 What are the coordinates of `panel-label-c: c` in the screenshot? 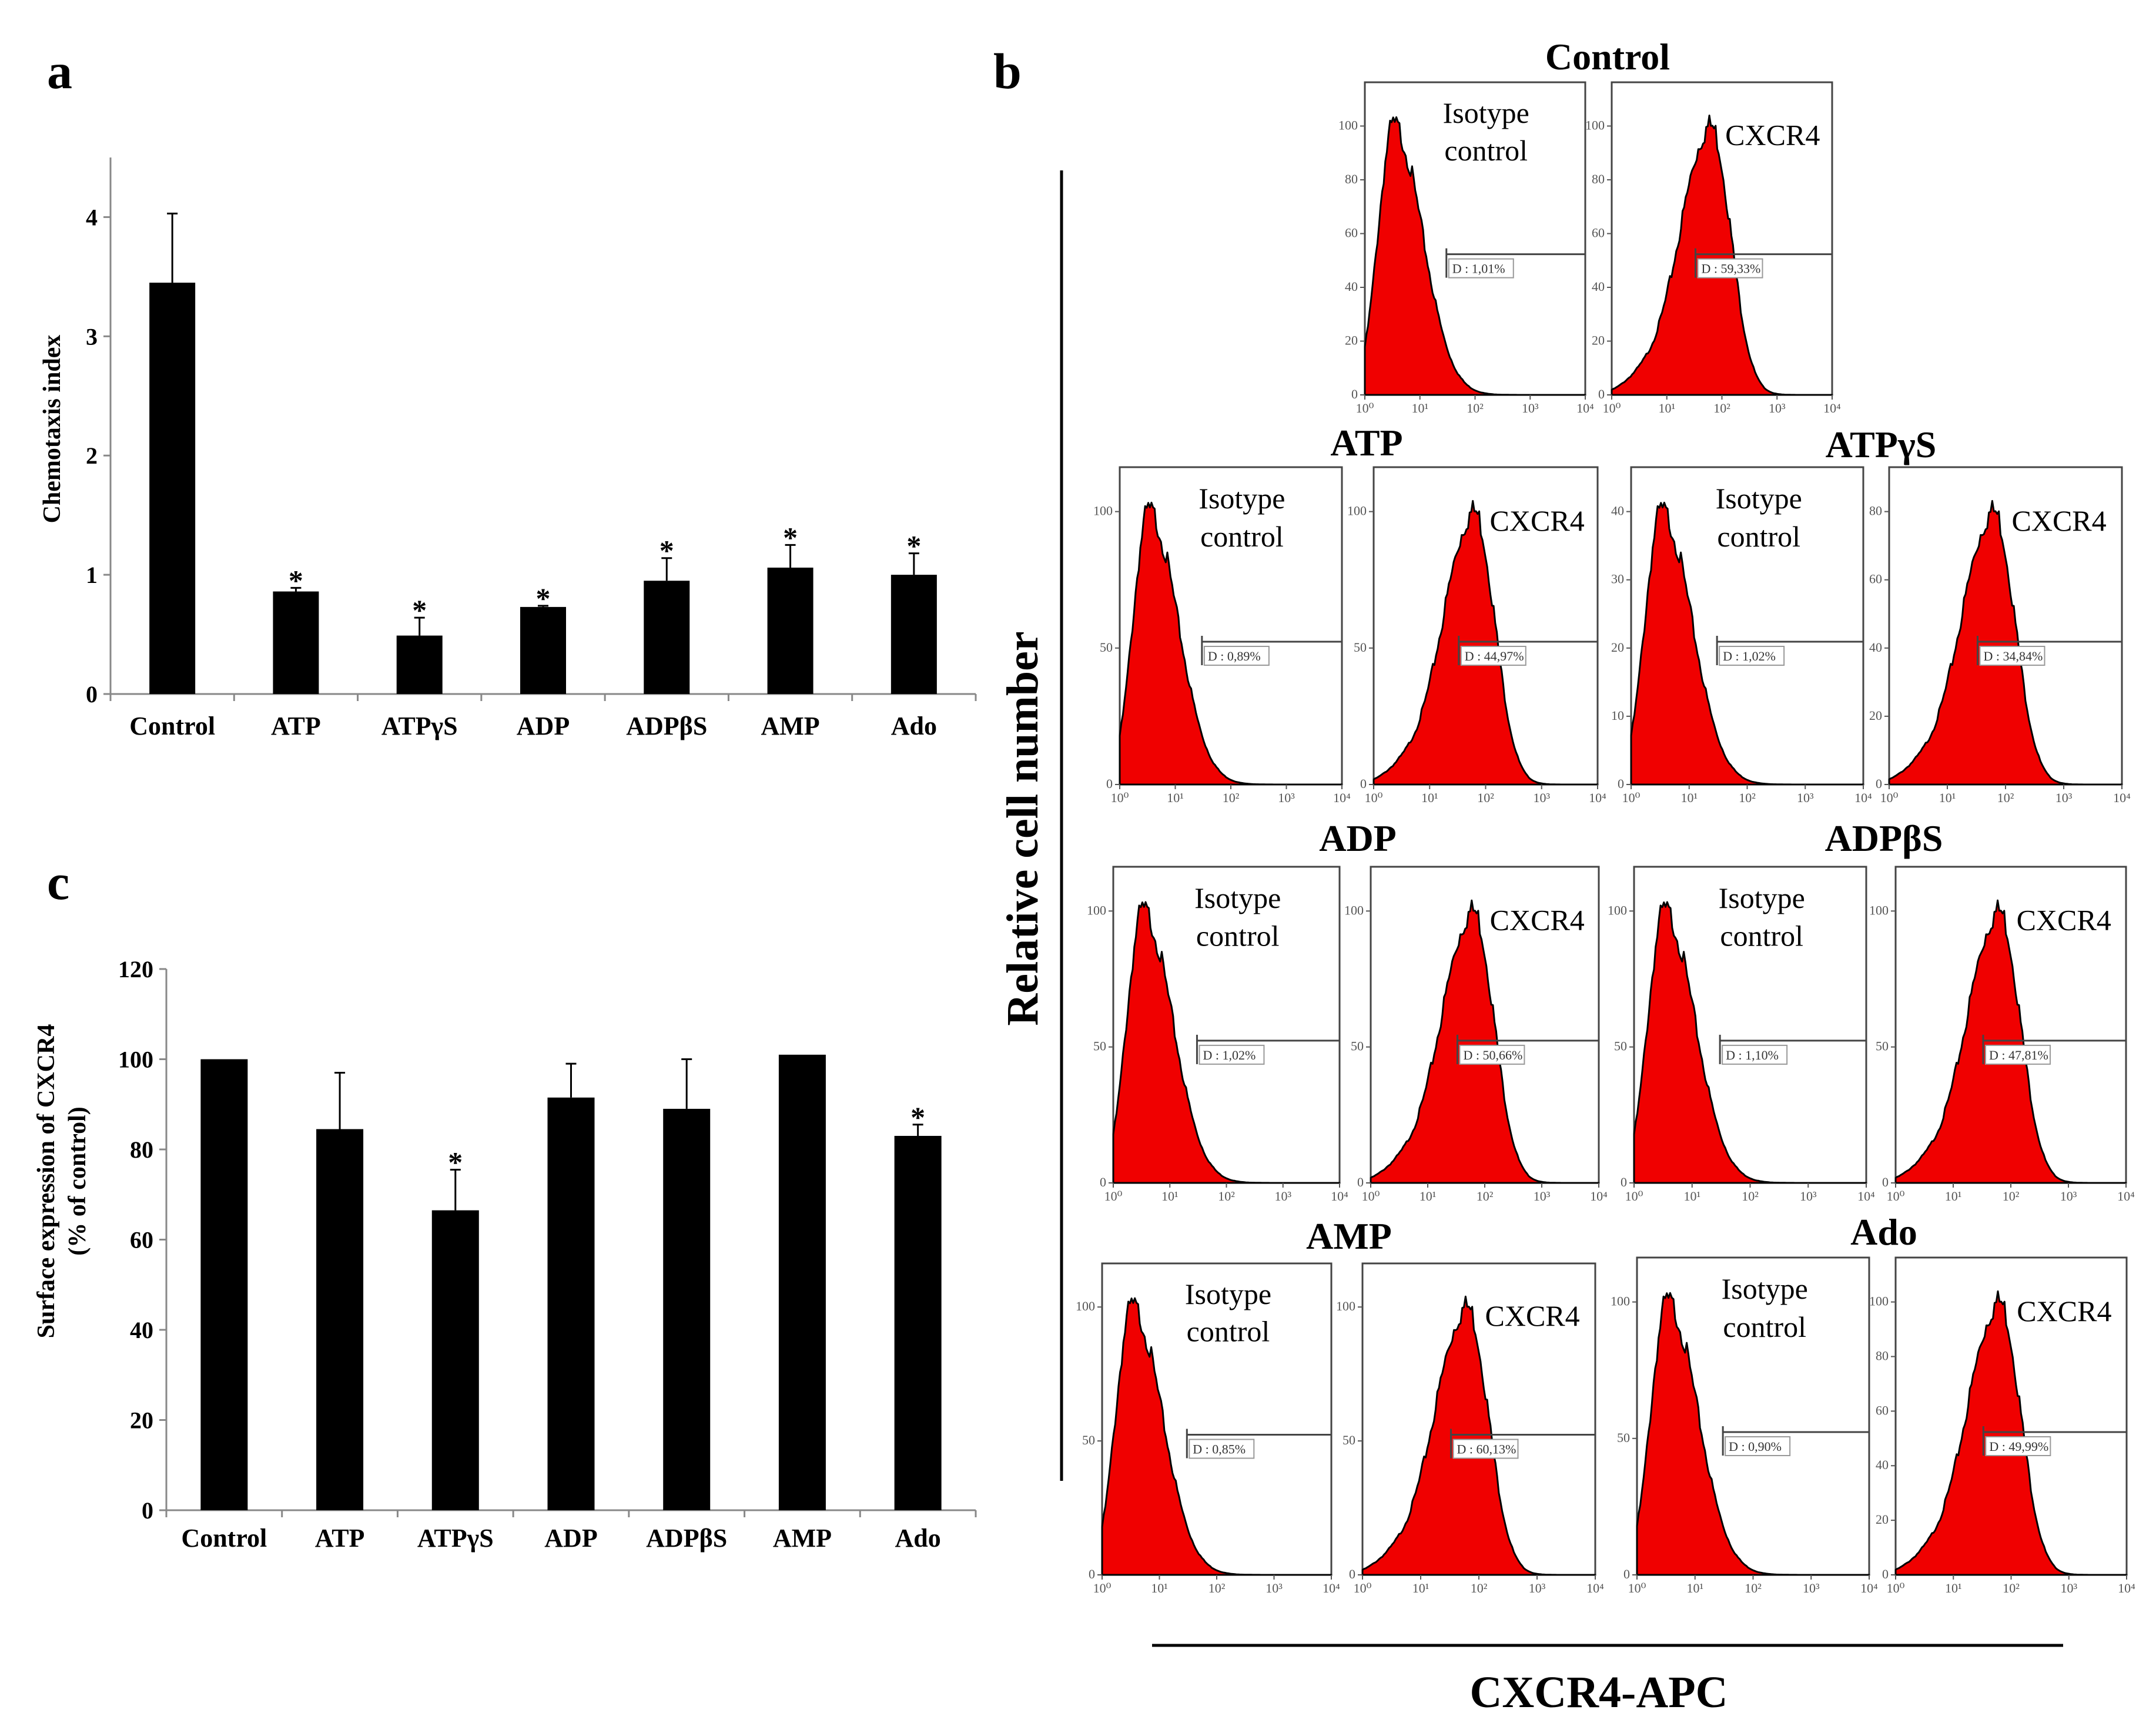 It's located at (58, 882).